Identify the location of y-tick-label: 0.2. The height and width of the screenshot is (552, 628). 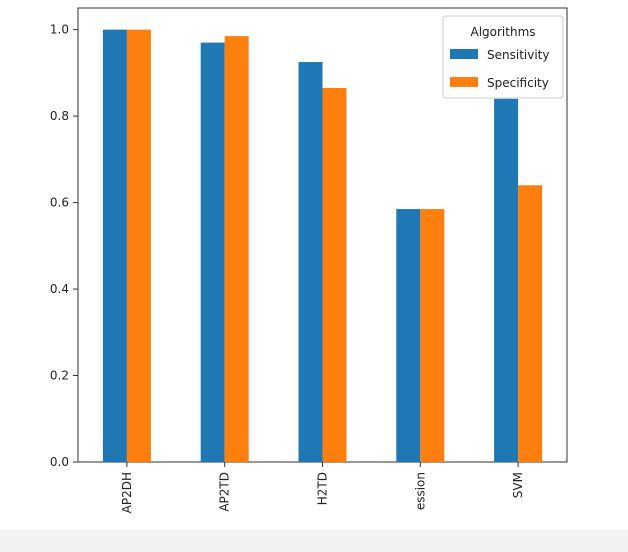
(59, 376).